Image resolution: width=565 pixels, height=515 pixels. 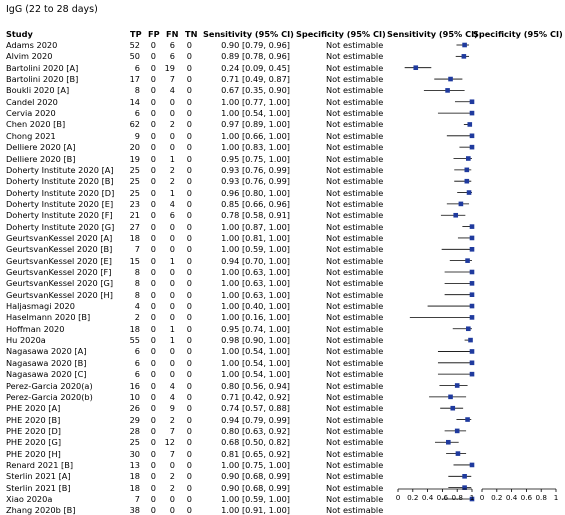 I want to click on tp-value: 6, so click(x=137, y=67).